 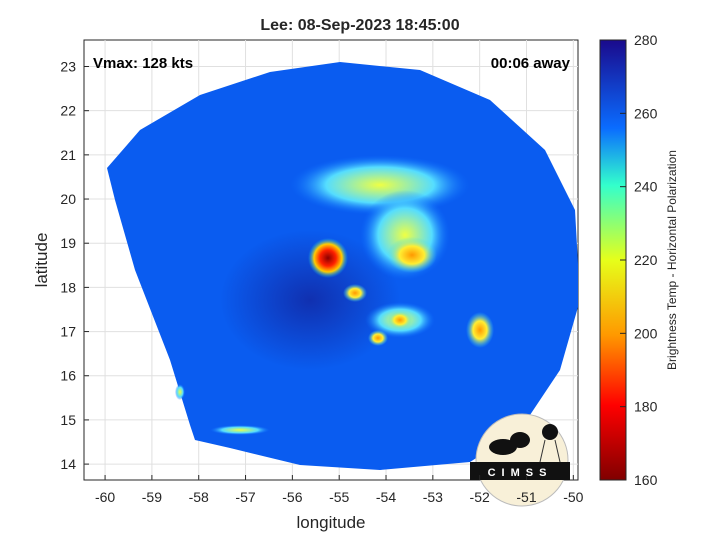 What do you see at coordinates (68, 111) in the screenshot?
I see `y-tick-label: 22` at bounding box center [68, 111].